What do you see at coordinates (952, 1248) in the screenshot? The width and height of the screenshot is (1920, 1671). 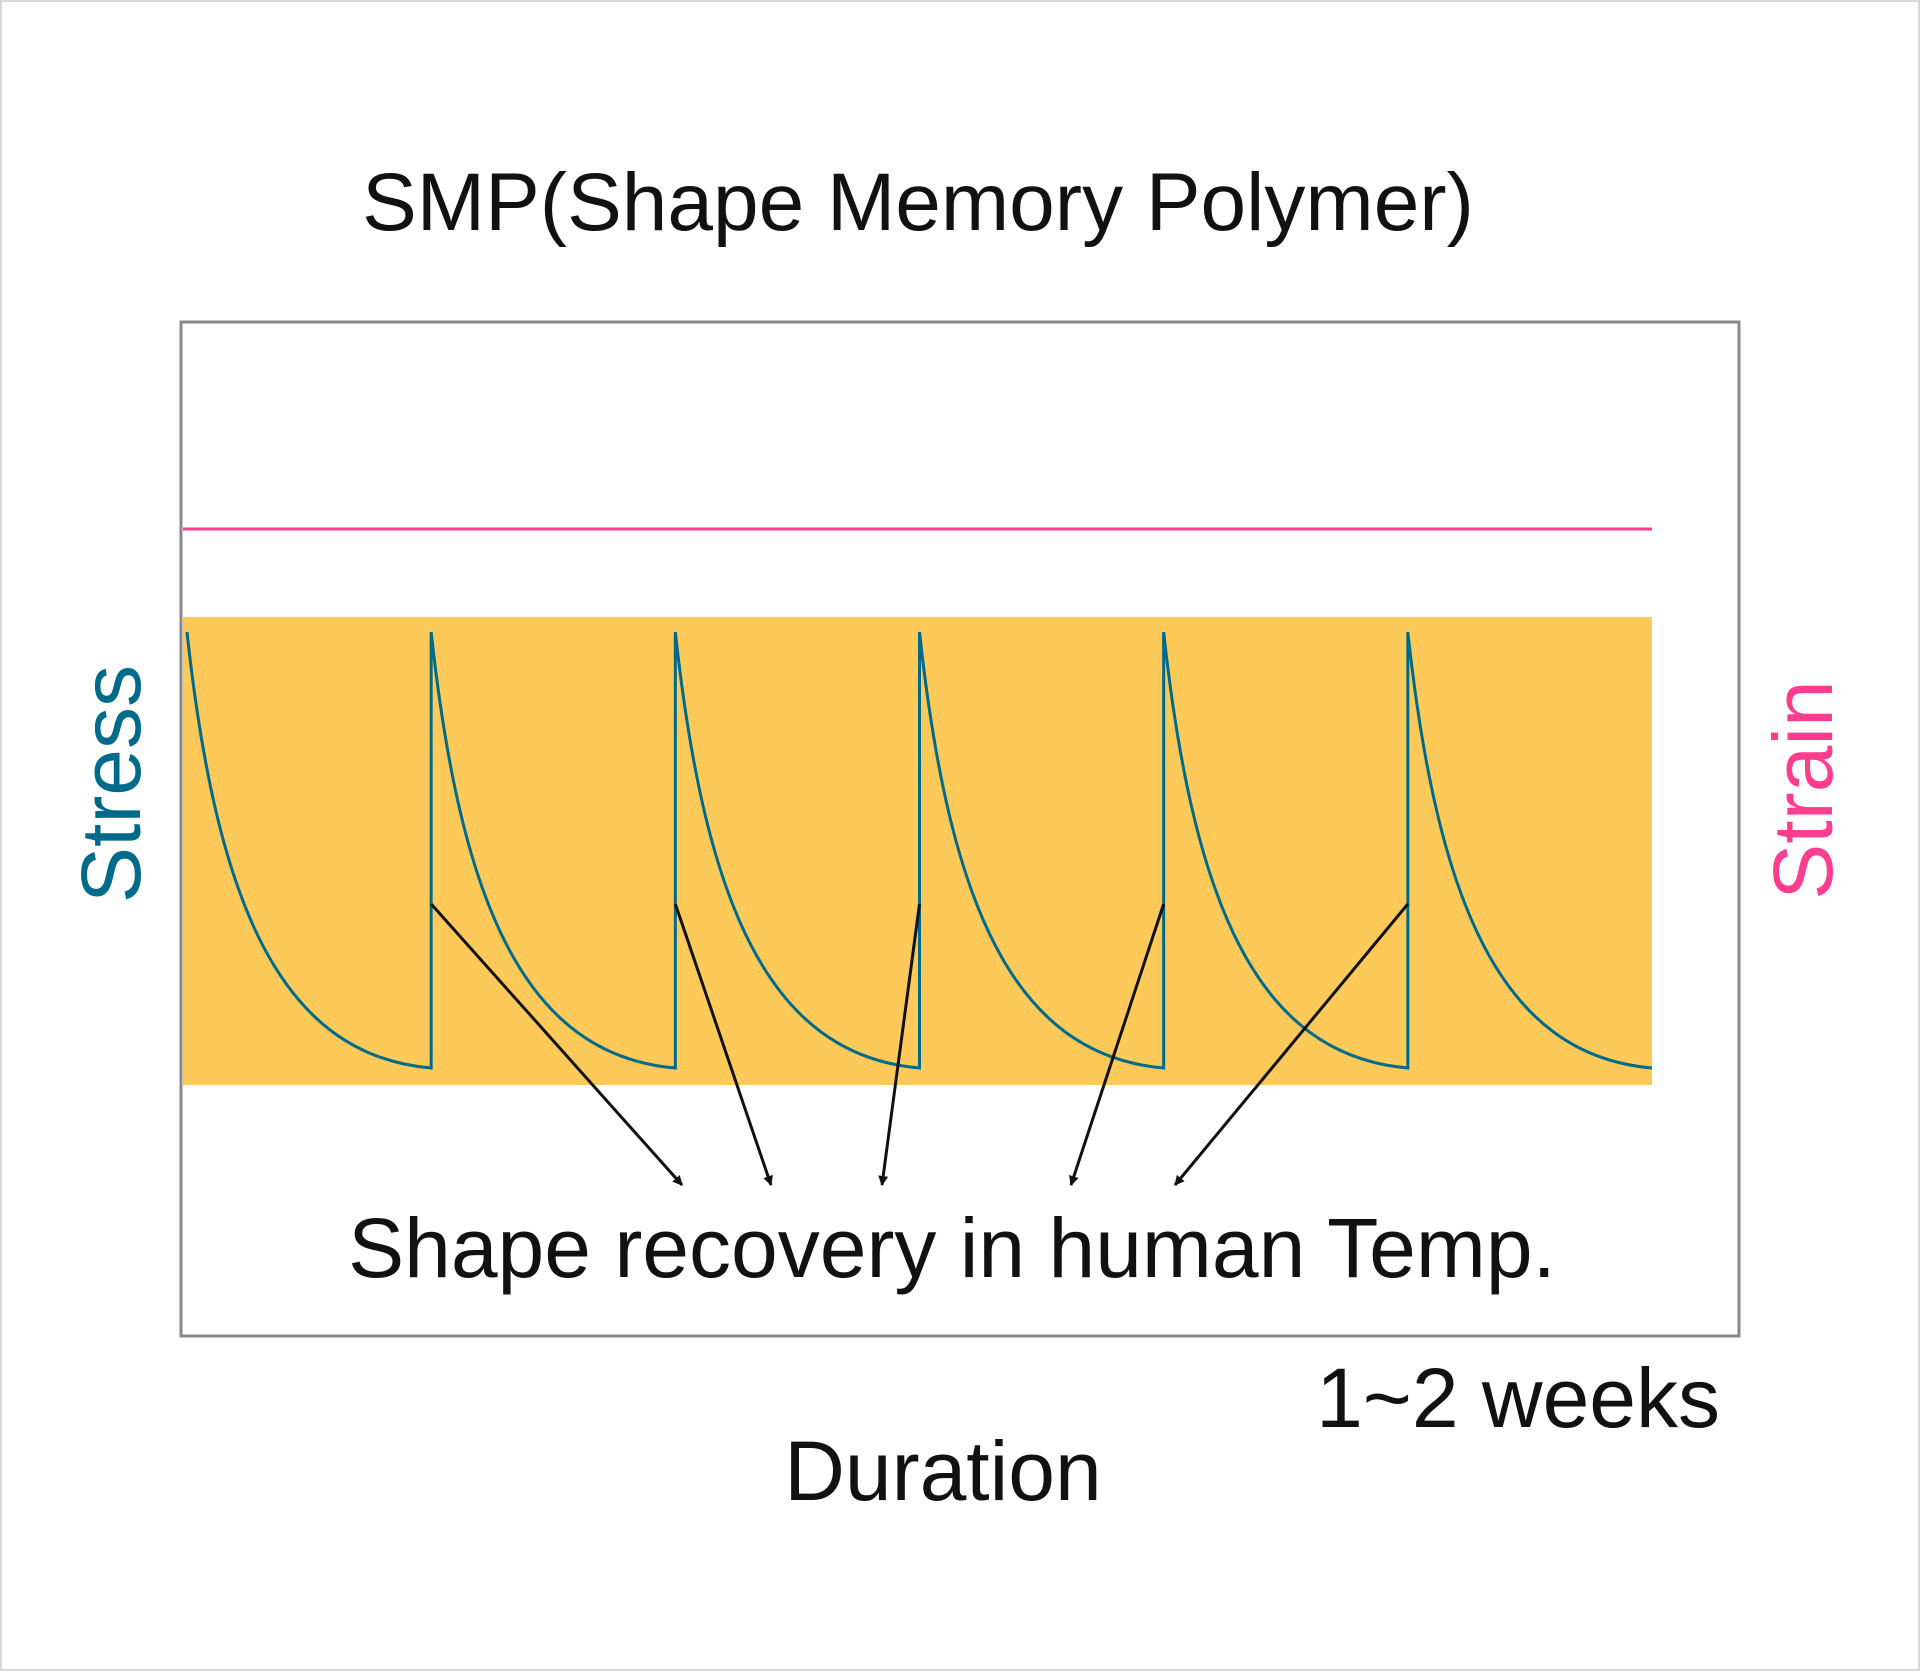 I see `annotation-text: Shape recovery in human Temp.` at bounding box center [952, 1248].